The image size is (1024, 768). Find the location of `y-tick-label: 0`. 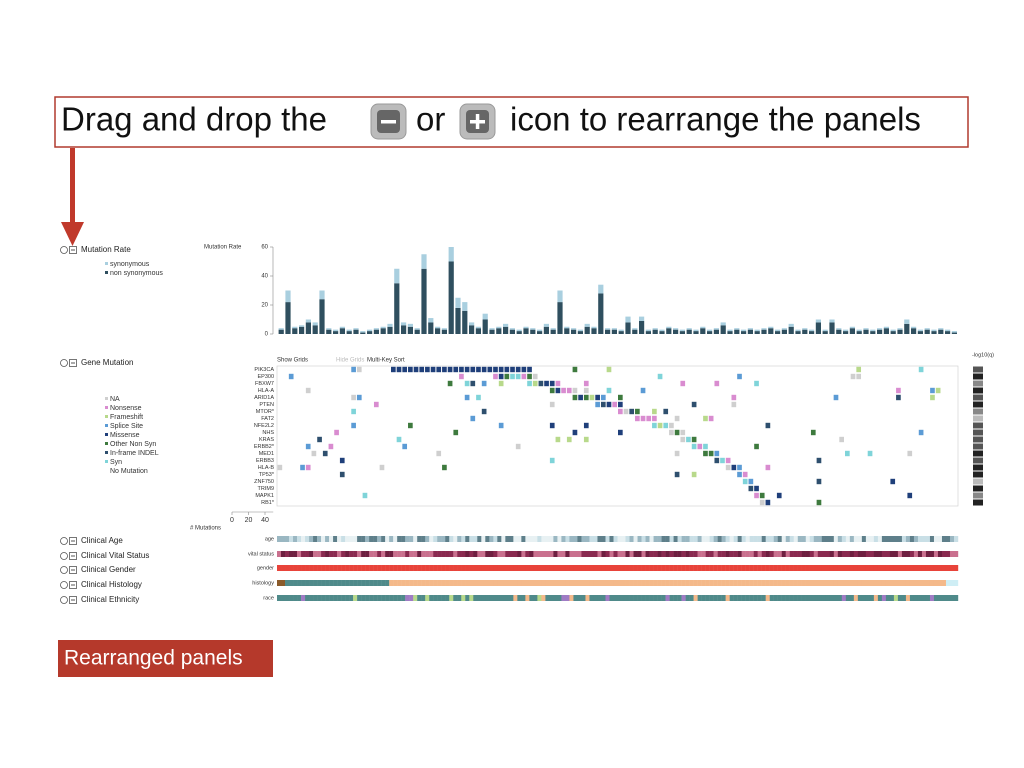

y-tick-label: 0 is located at coordinates (267, 335).